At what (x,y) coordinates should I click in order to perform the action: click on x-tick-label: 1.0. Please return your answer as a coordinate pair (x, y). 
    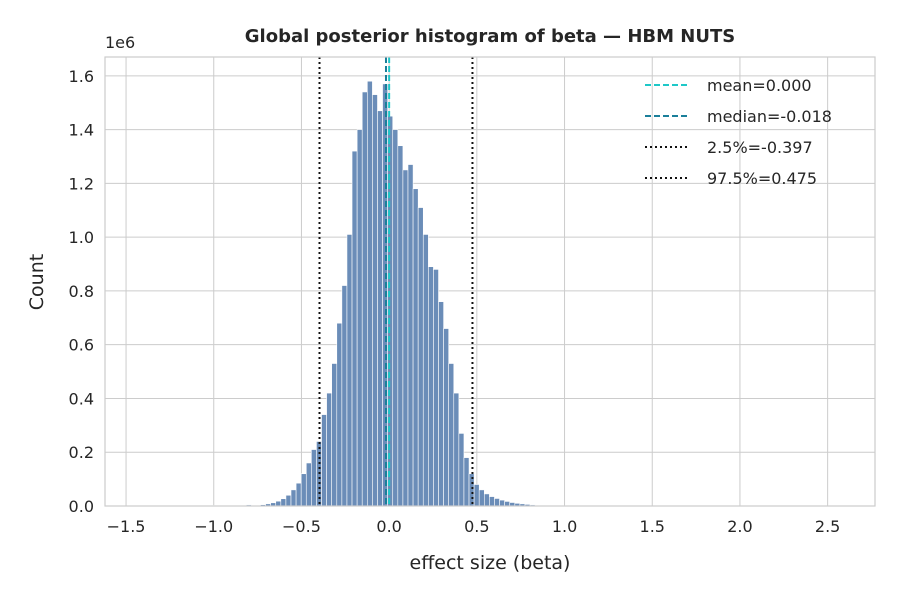
    Looking at the image, I should click on (564, 526).